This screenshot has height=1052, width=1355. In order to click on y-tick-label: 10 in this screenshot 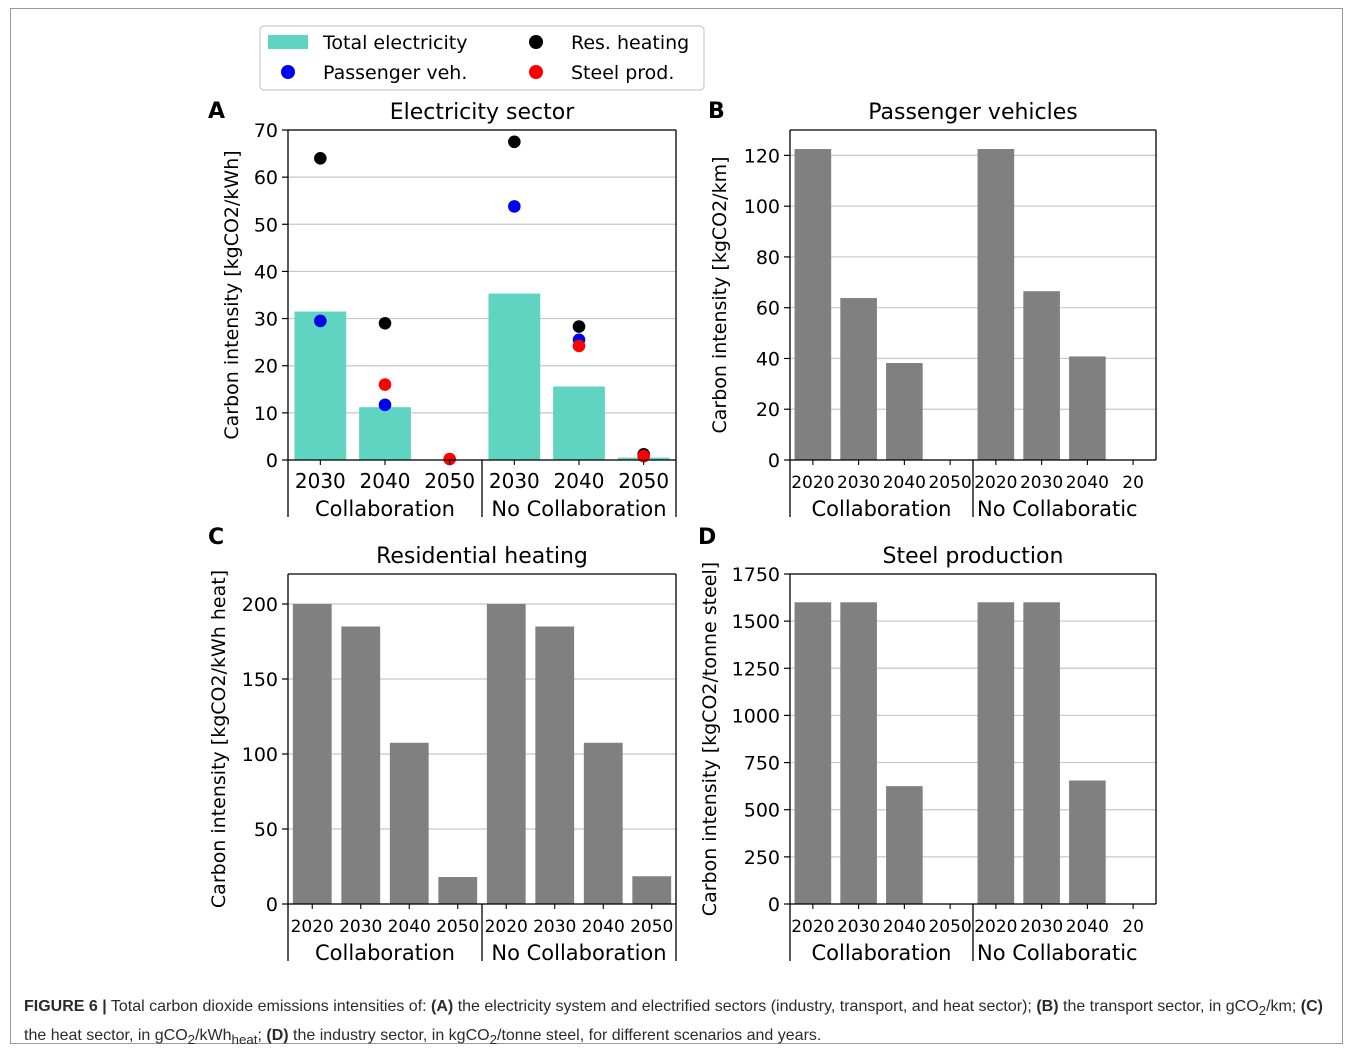, I will do `click(266, 414)`.